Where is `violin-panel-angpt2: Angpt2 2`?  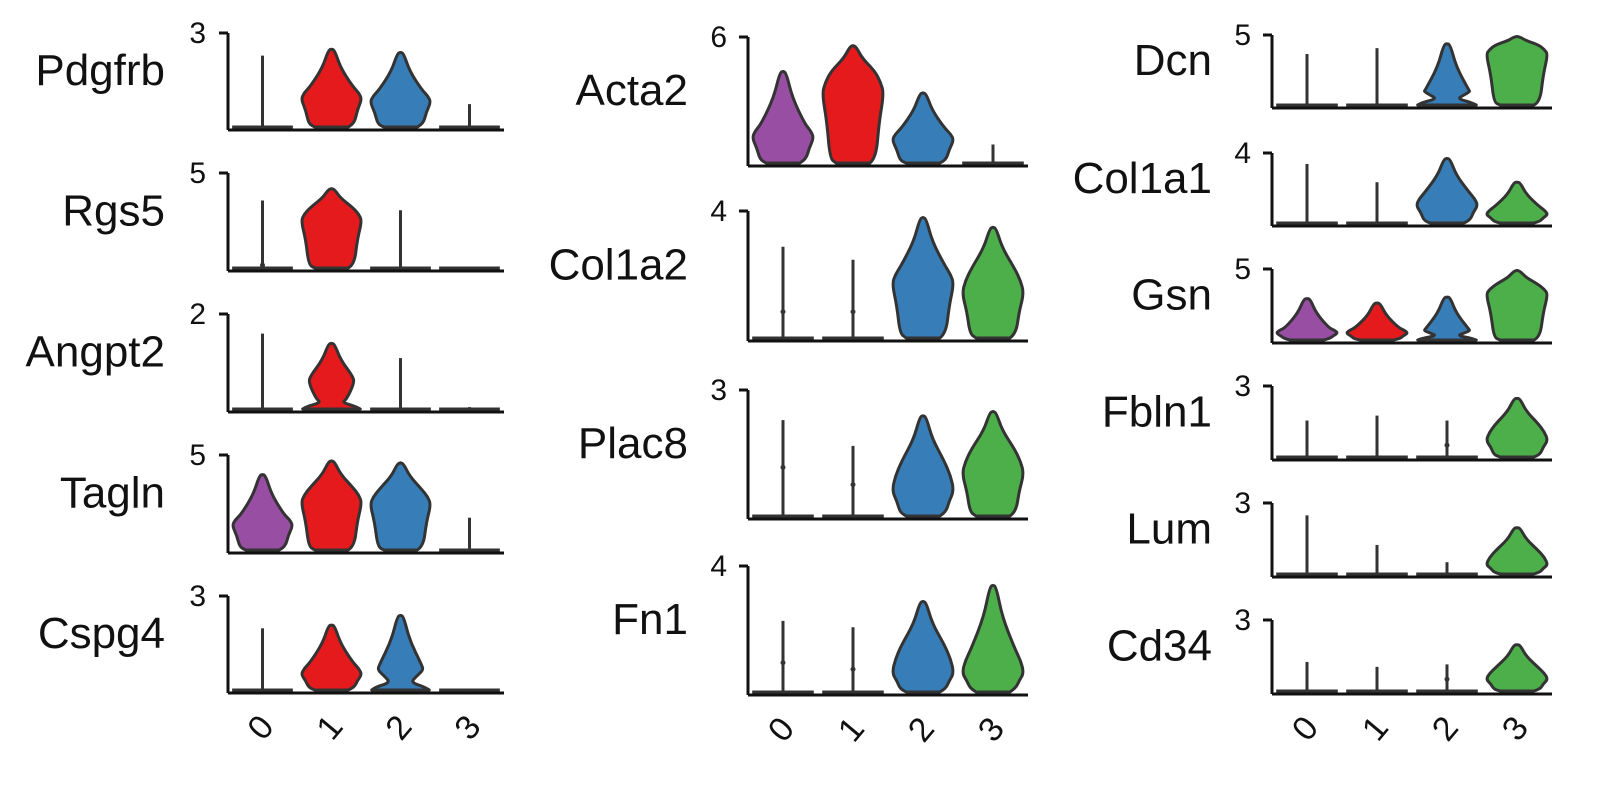 violin-panel-angpt2: Angpt2 2 is located at coordinates (265, 356).